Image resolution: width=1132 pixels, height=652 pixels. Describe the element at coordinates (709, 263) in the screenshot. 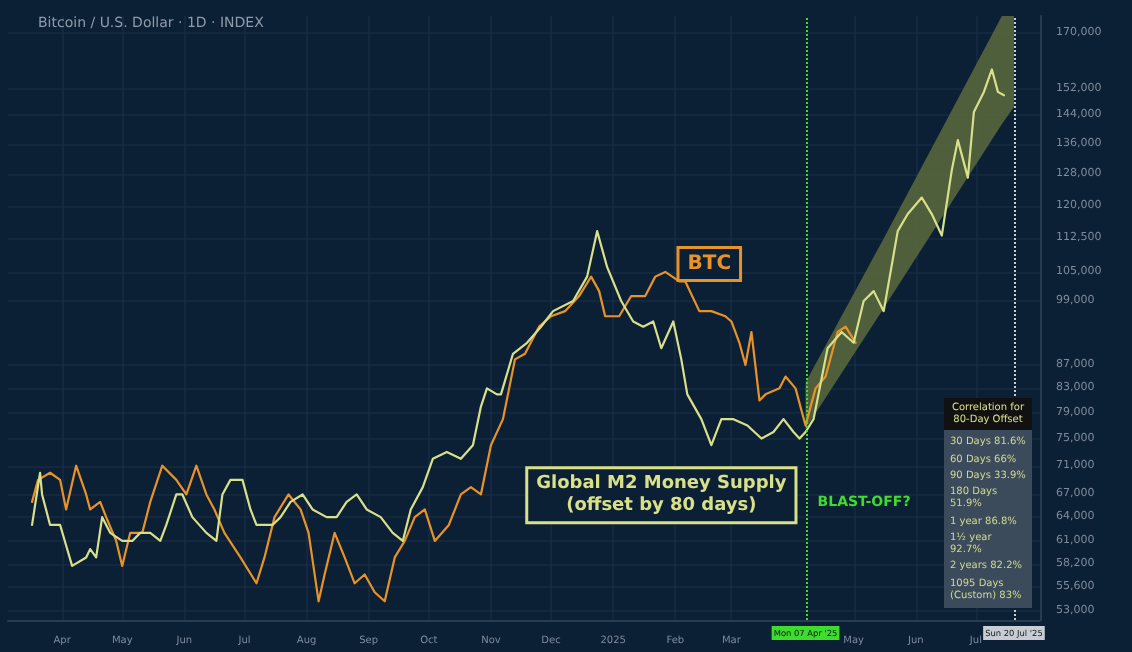

I see `series-label: BTC` at that location.